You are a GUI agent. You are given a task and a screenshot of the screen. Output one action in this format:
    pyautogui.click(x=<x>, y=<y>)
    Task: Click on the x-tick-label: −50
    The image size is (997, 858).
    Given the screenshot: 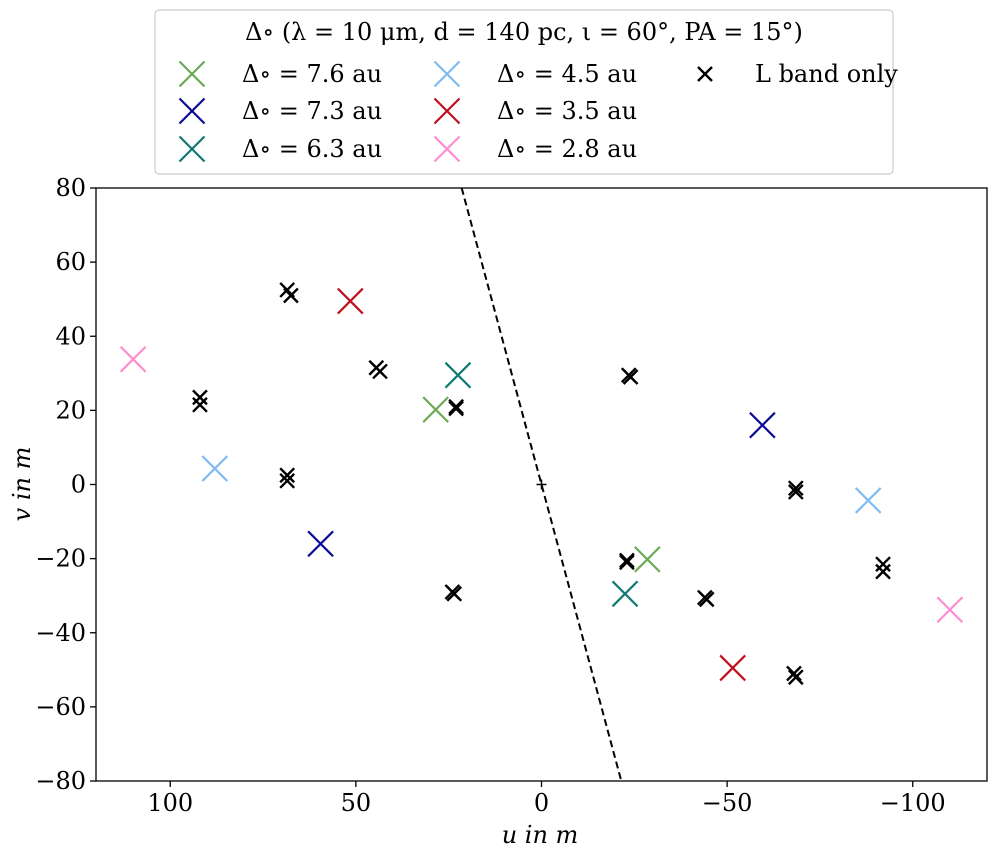 What is the action you would take?
    pyautogui.click(x=727, y=803)
    